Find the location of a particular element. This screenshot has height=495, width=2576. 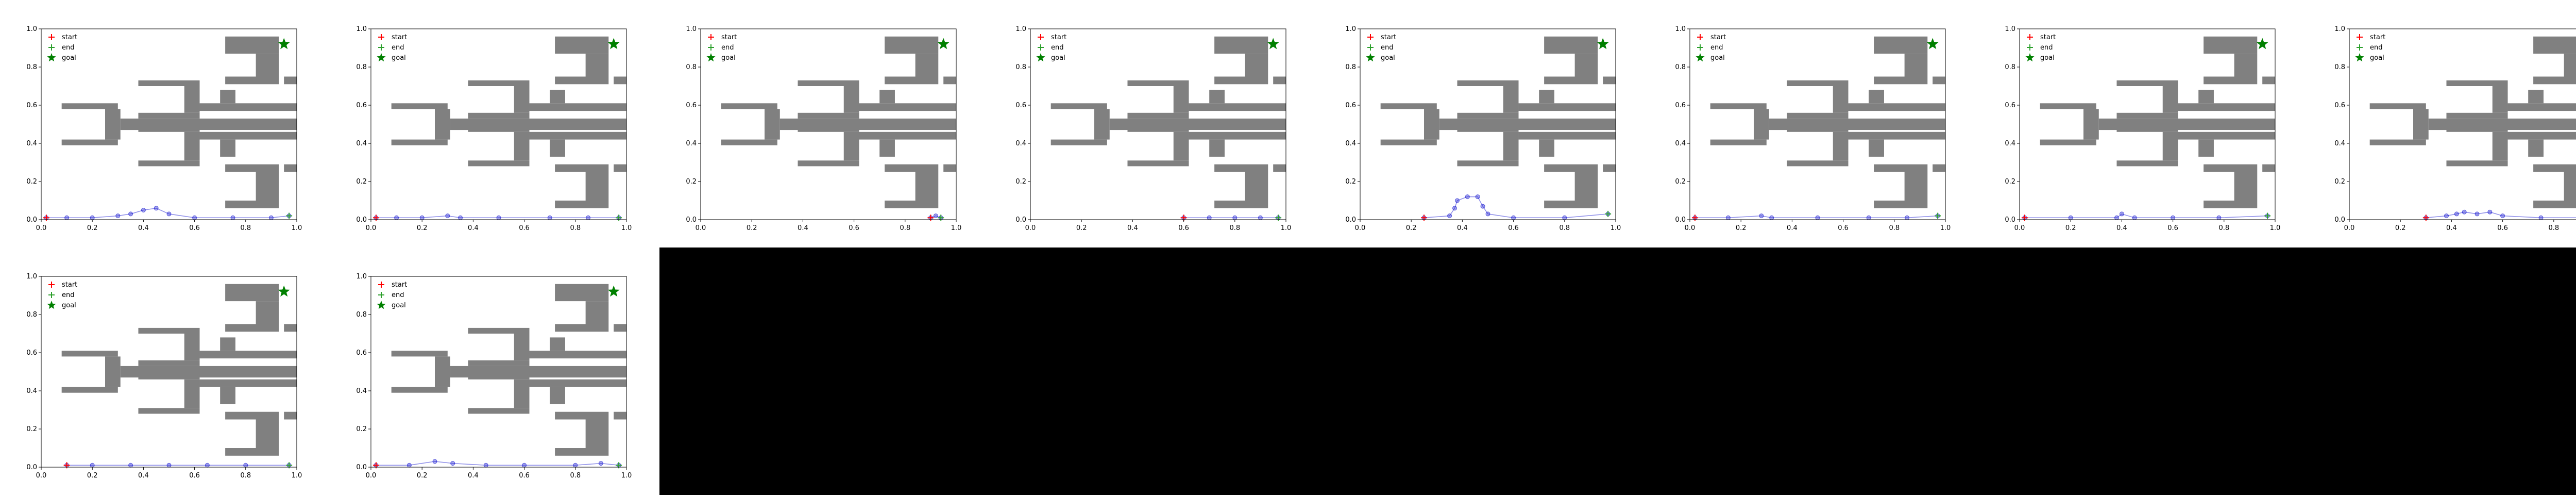

x-tick-label: 0.6 is located at coordinates (524, 476).